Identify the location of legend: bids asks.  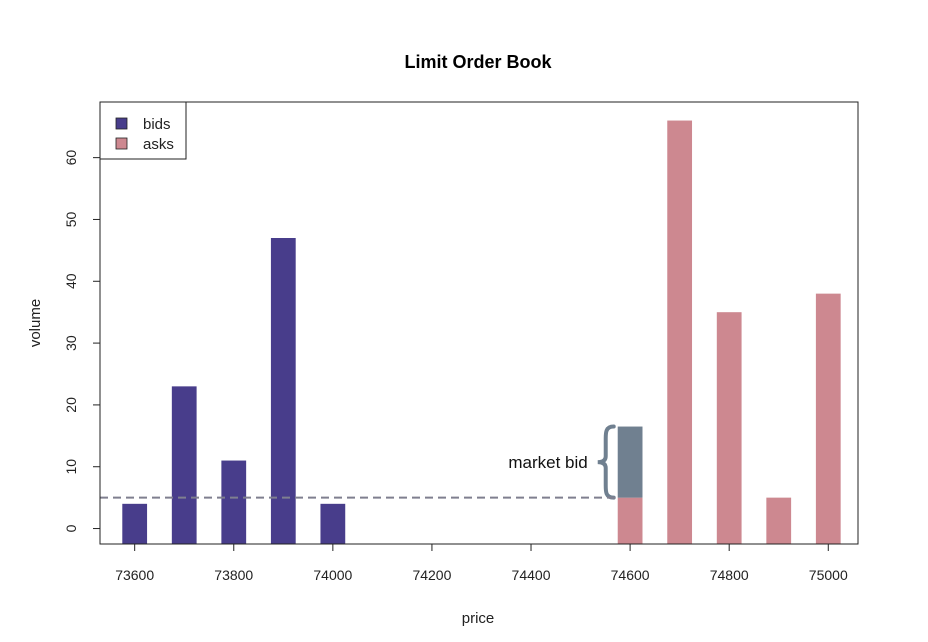
(143, 130).